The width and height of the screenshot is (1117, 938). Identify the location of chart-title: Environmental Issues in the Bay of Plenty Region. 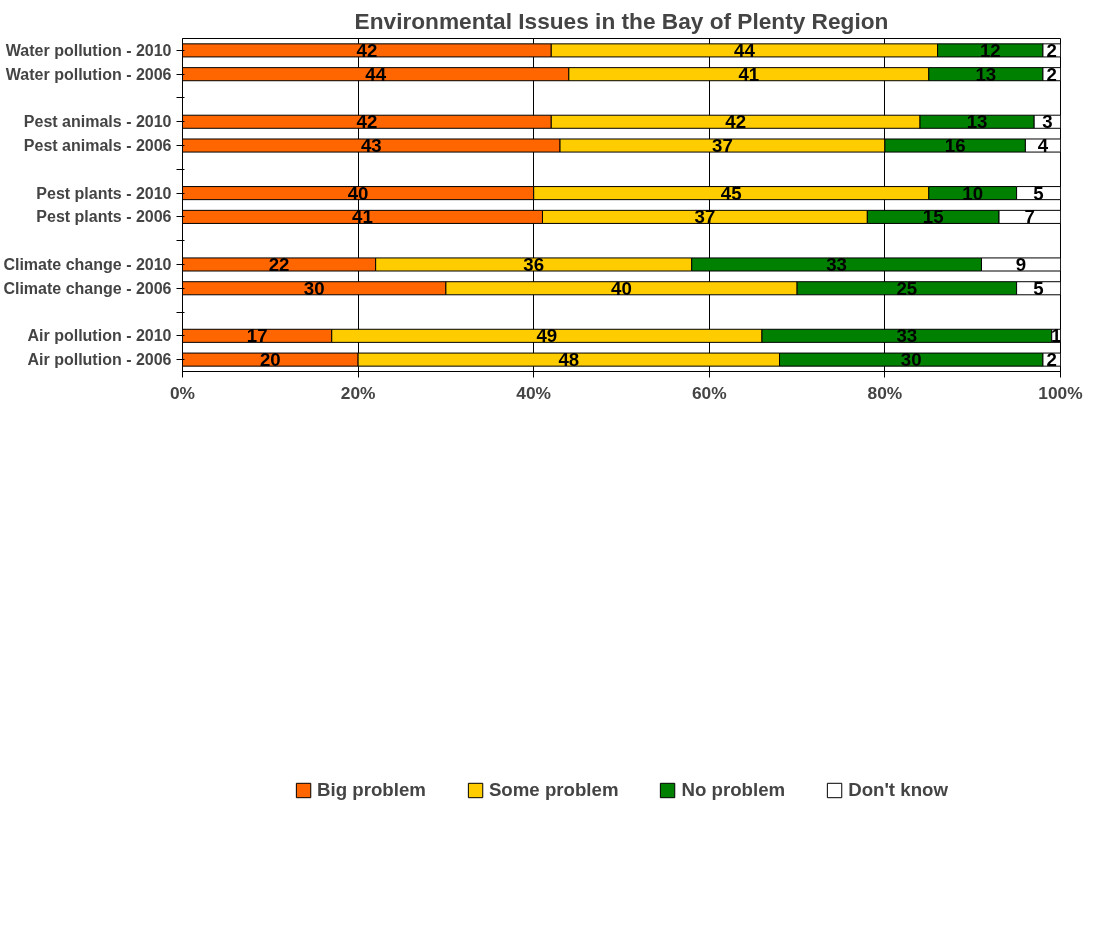
(621, 20).